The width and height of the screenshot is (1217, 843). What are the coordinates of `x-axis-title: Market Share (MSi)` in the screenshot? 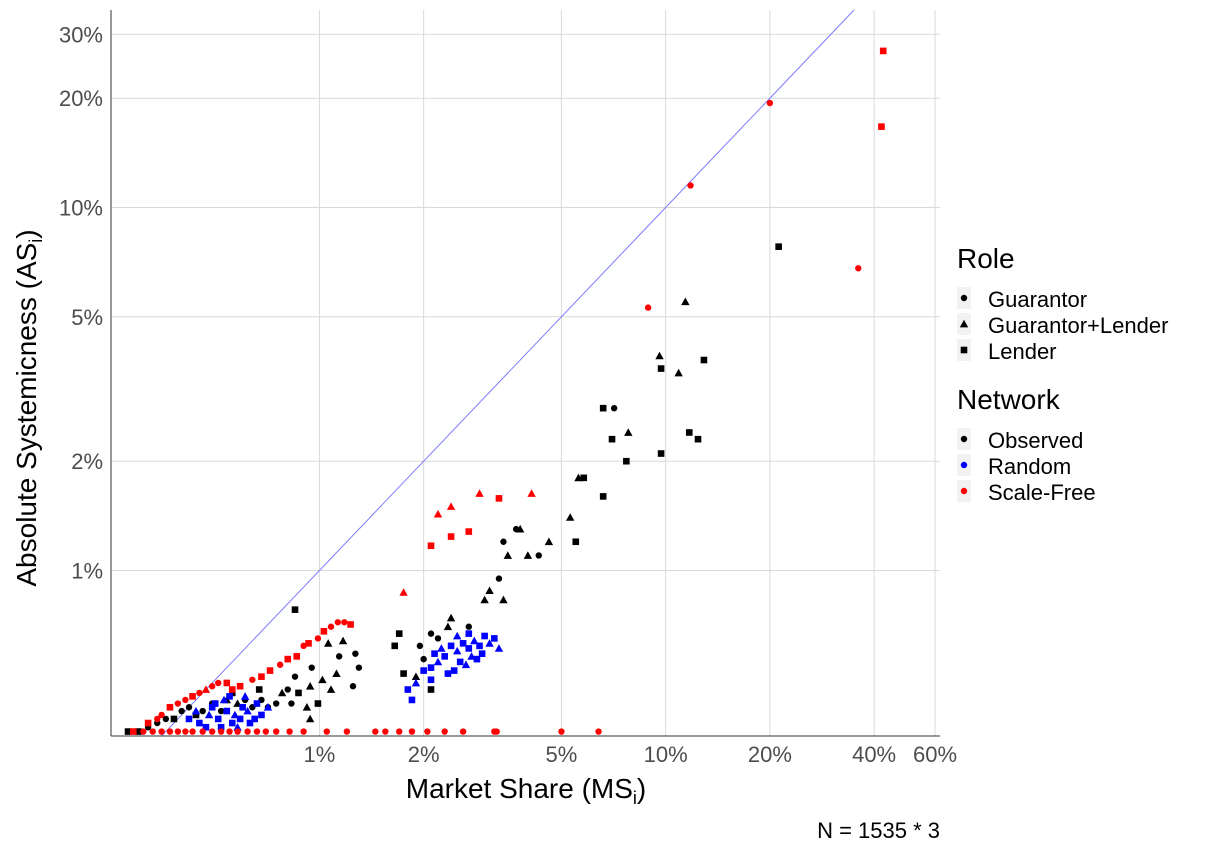 It's located at (526, 790).